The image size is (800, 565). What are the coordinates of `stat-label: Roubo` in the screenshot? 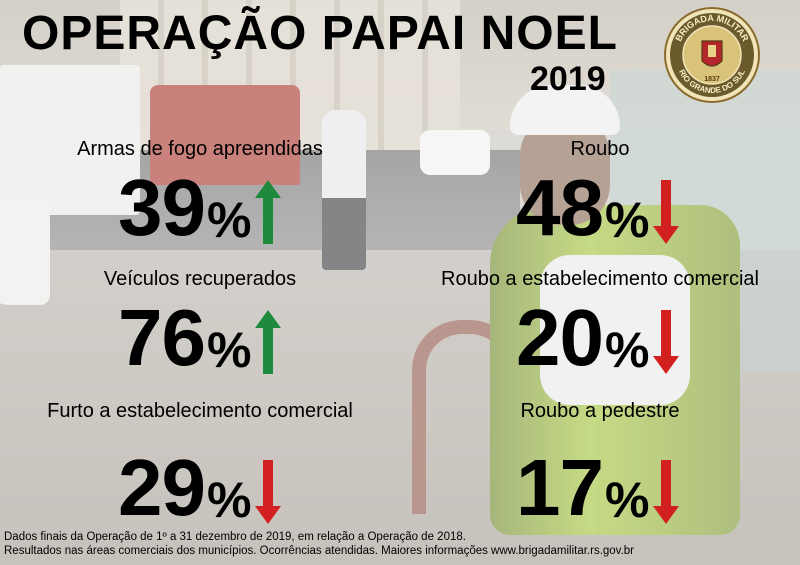 It's located at (600, 149).